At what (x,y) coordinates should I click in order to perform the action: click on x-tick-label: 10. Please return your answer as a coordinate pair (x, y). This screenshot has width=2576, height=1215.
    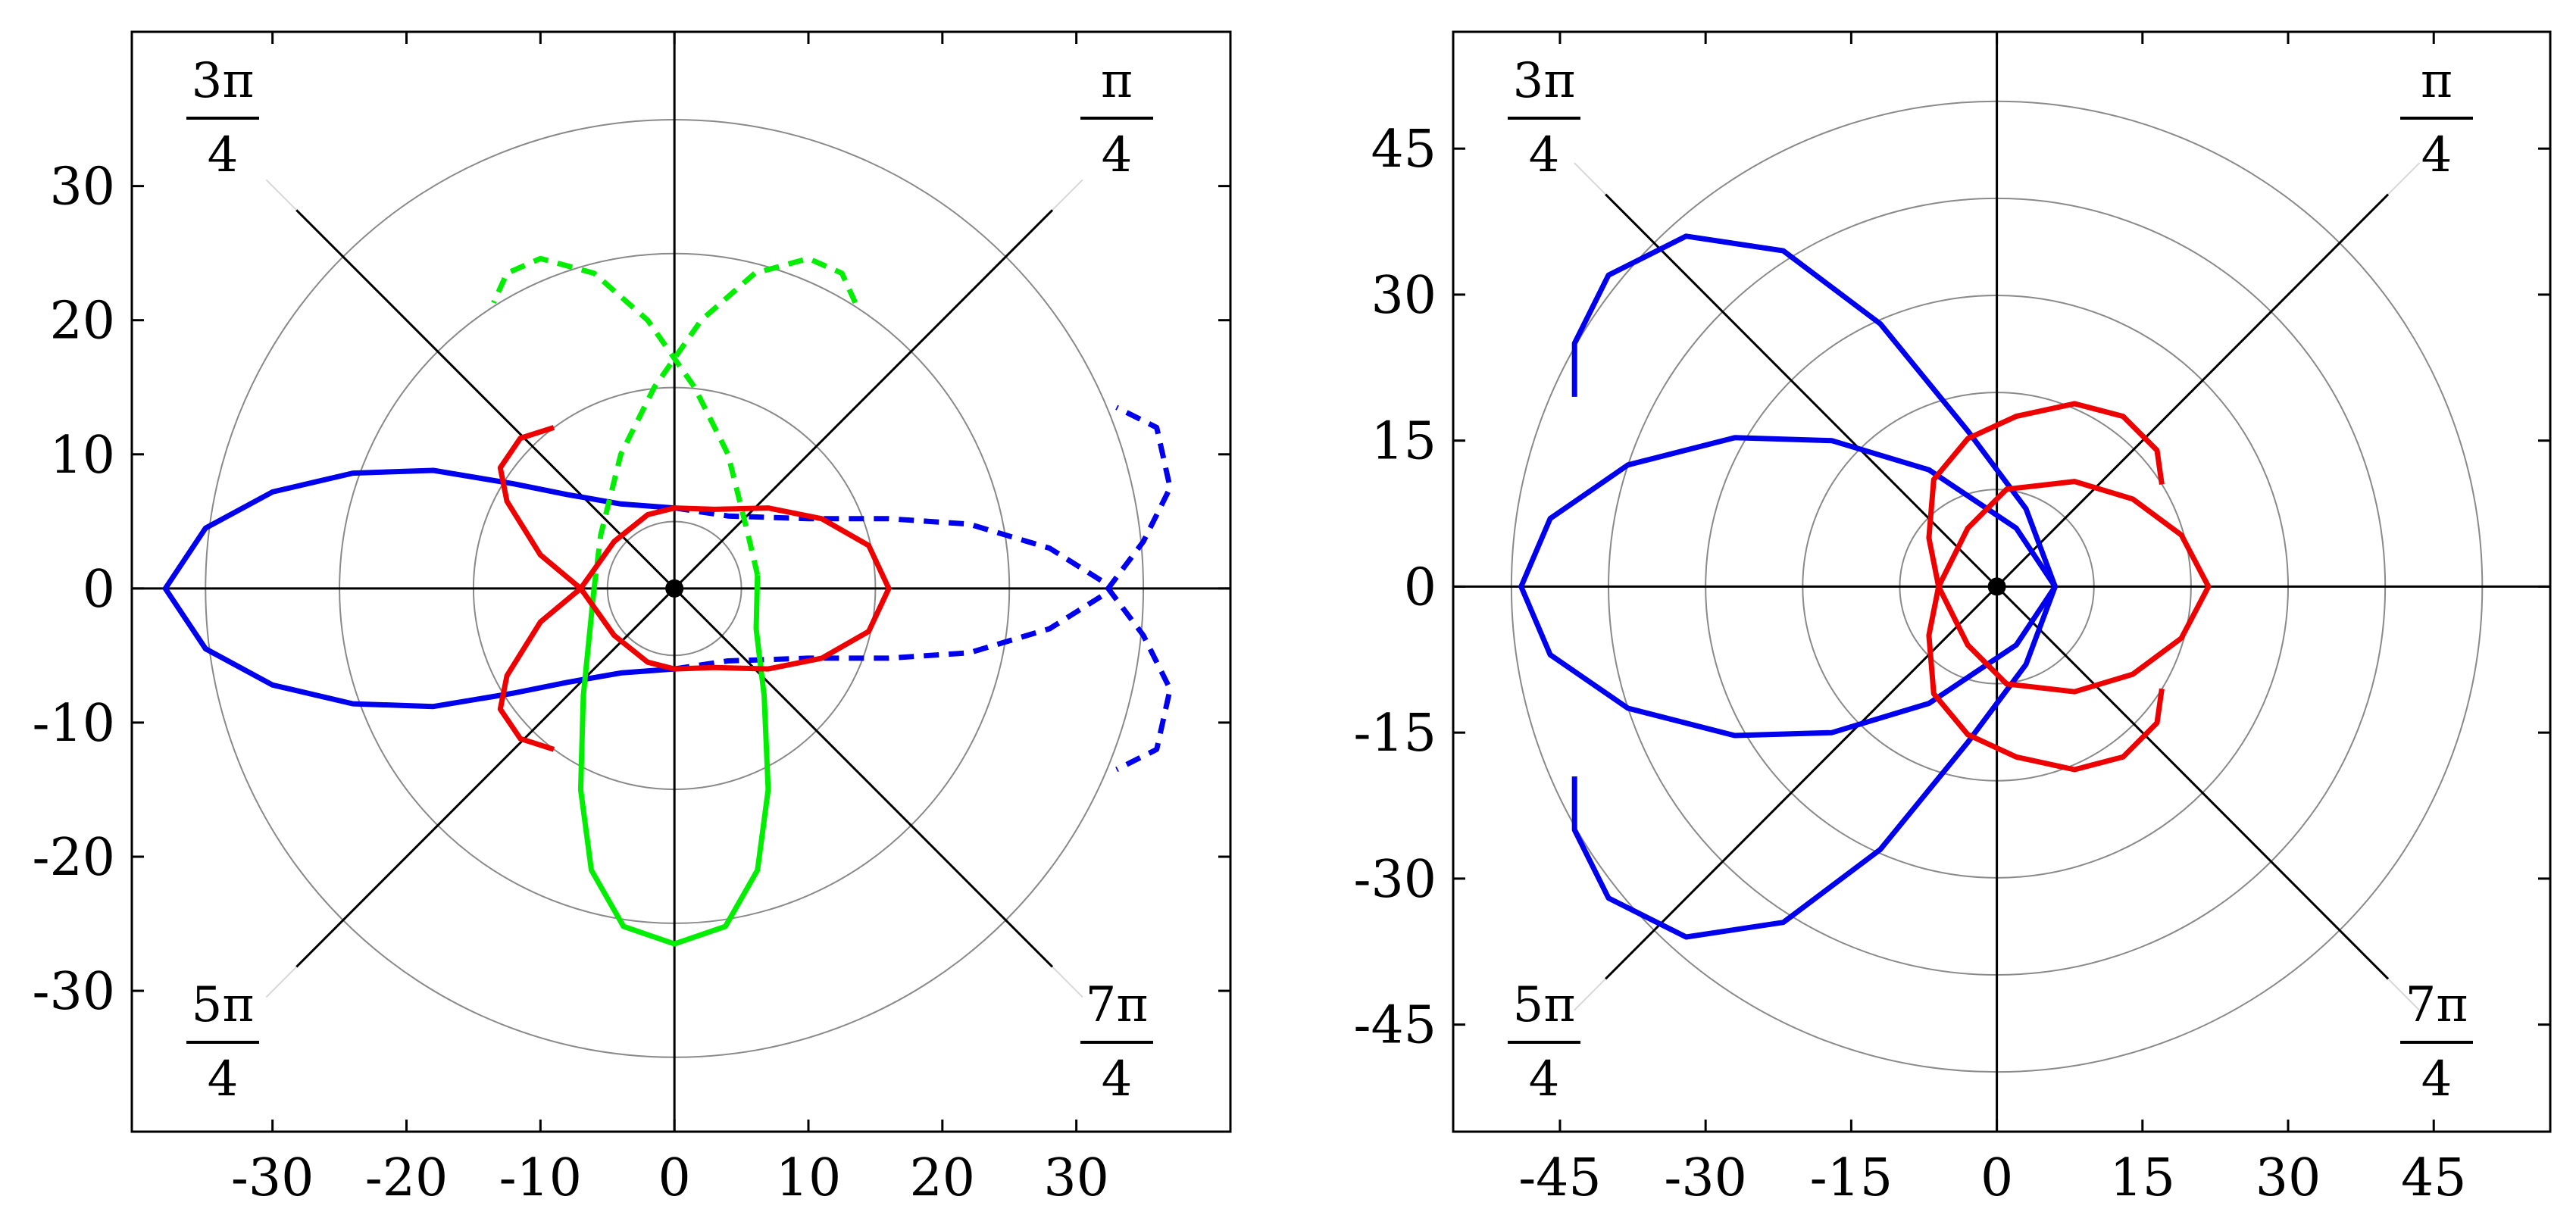
    Looking at the image, I should click on (809, 1178).